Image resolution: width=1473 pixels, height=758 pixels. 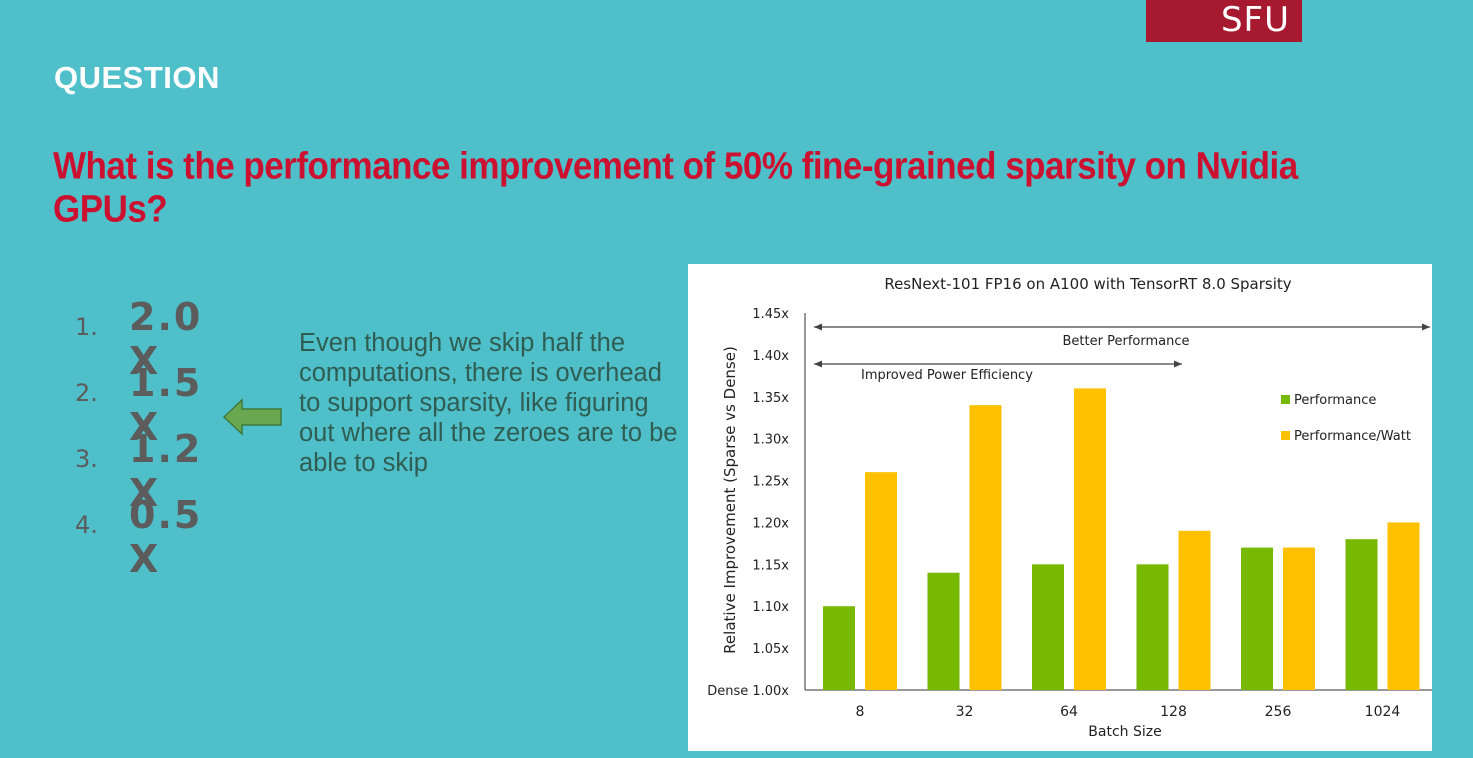 What do you see at coordinates (770, 482) in the screenshot?
I see `y-tick-label: 1.25x` at bounding box center [770, 482].